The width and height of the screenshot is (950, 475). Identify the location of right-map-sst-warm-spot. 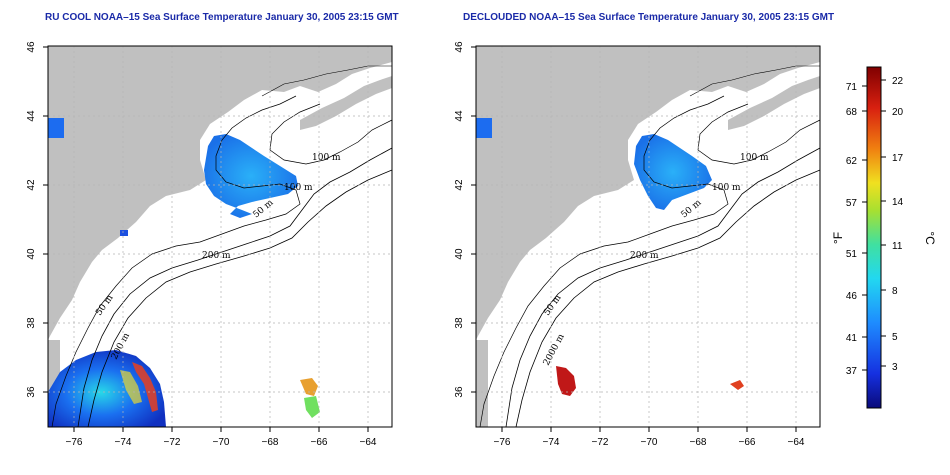
(566, 381).